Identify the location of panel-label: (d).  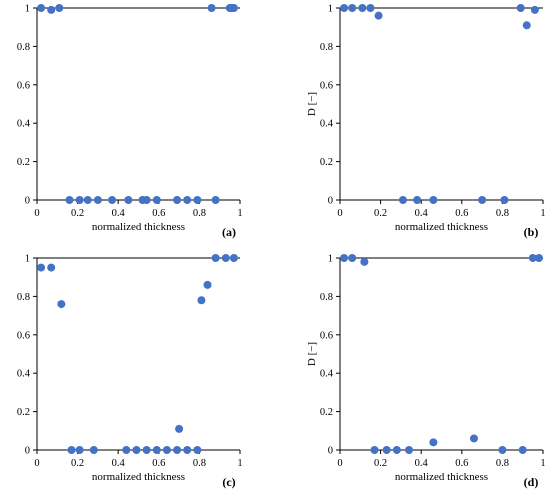
(531, 482).